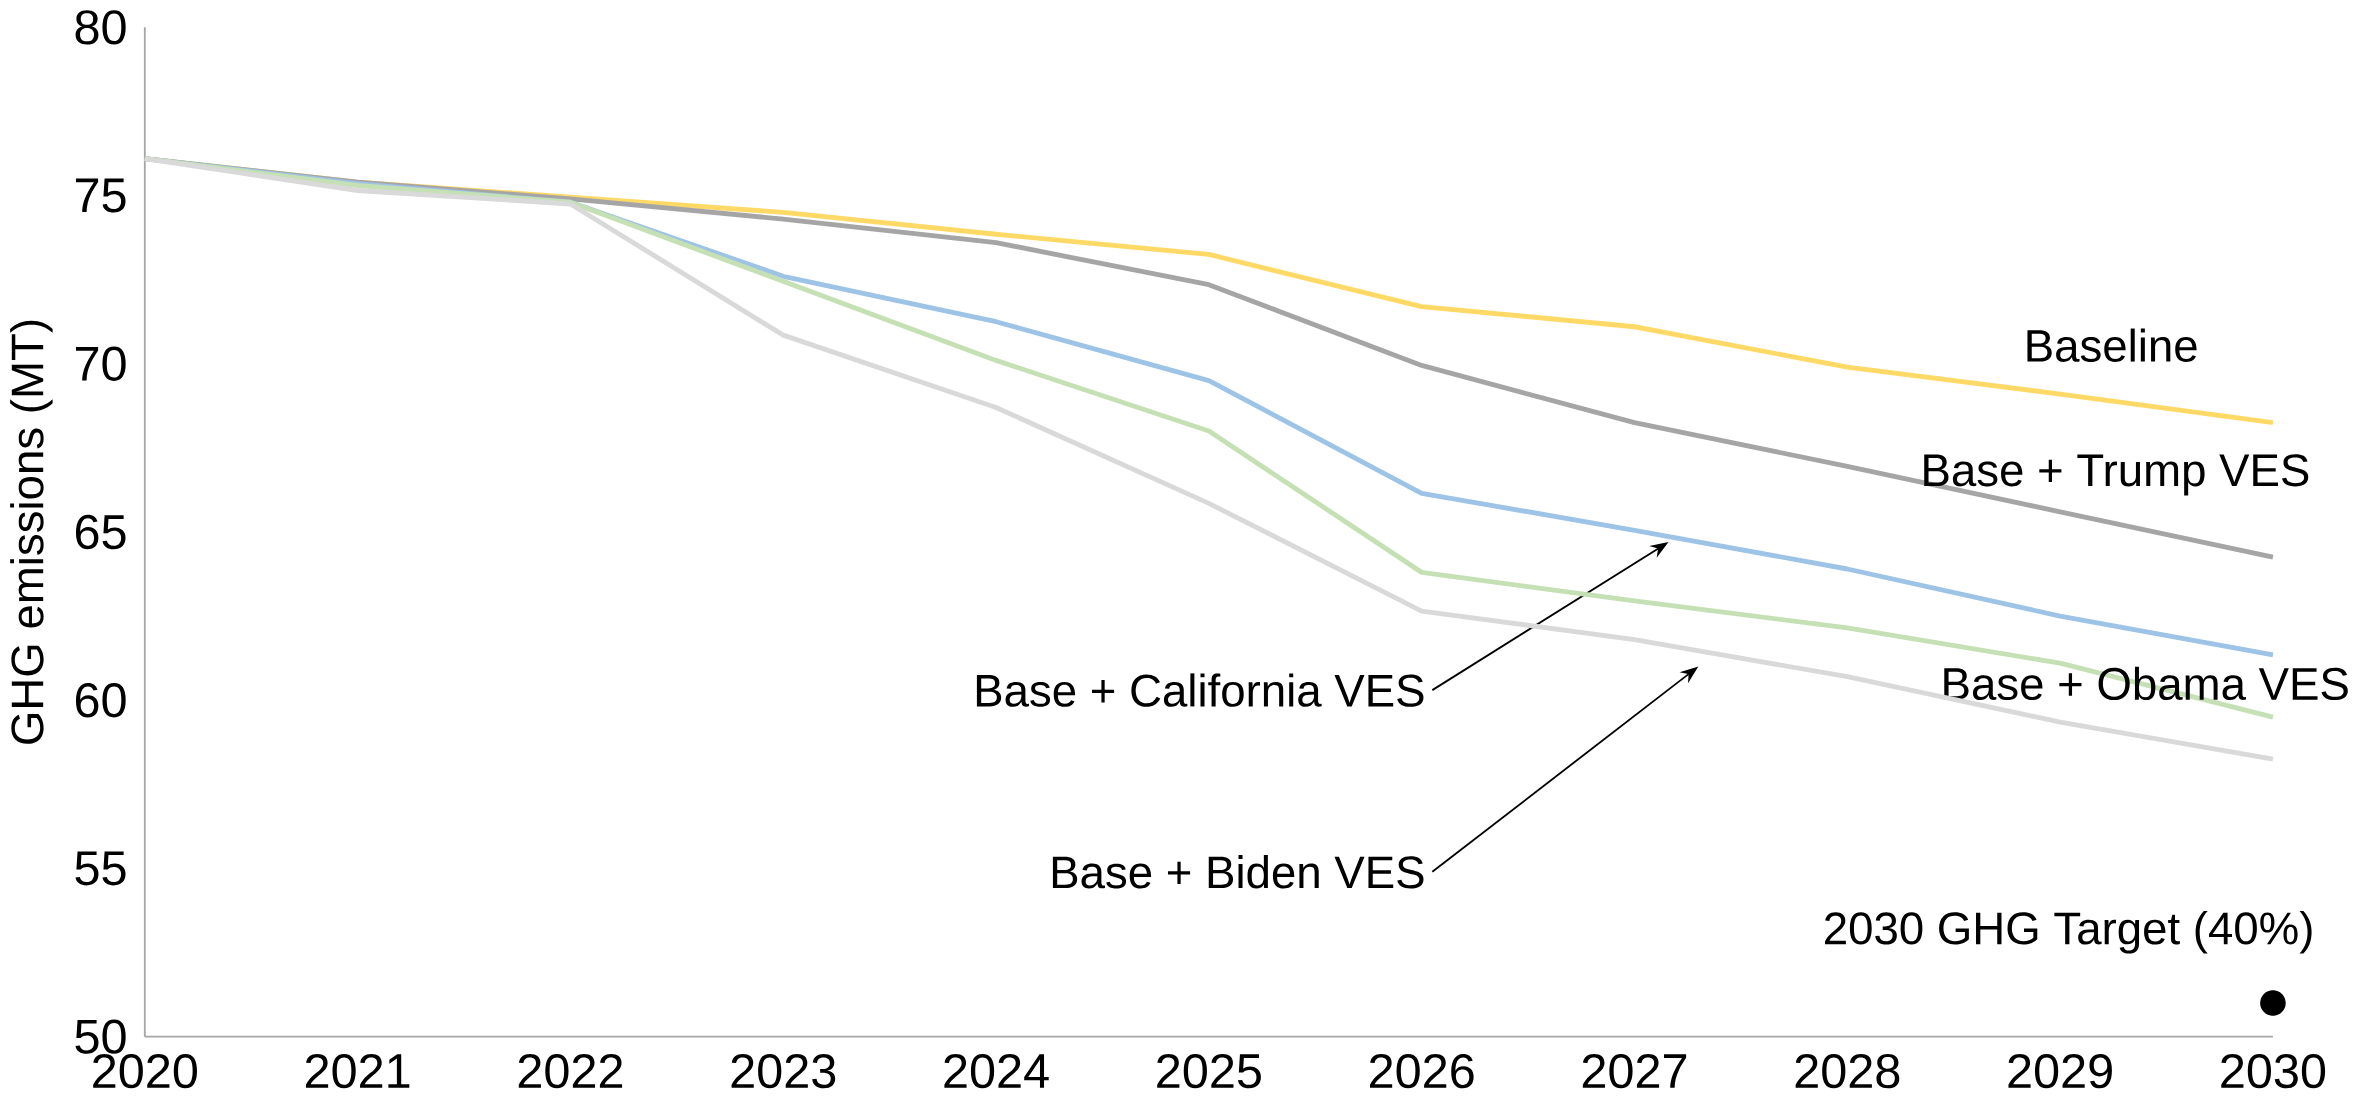 The height and width of the screenshot is (1098, 2356). Describe the element at coordinates (100, 27) in the screenshot. I see `y-tick-label: 80` at that location.